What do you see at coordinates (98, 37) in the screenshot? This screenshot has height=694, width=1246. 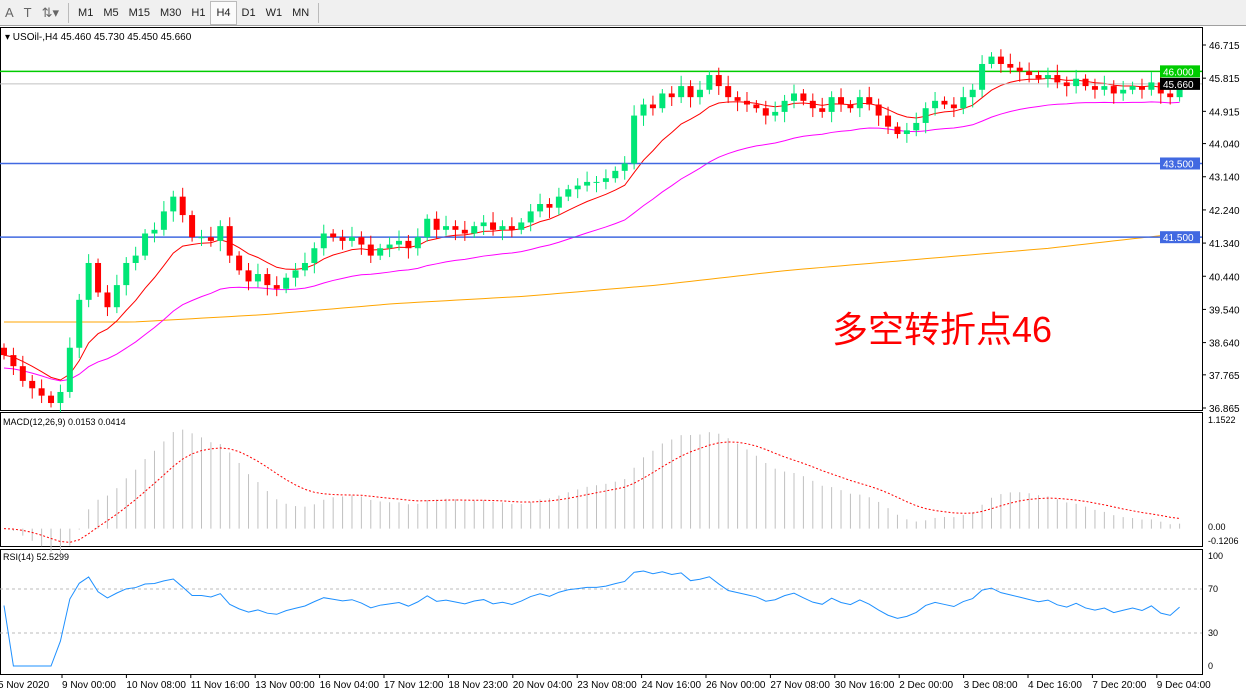 I see `chart-header: ▾ USOil-,H4 45.460 45.730 45.450 45.660` at bounding box center [98, 37].